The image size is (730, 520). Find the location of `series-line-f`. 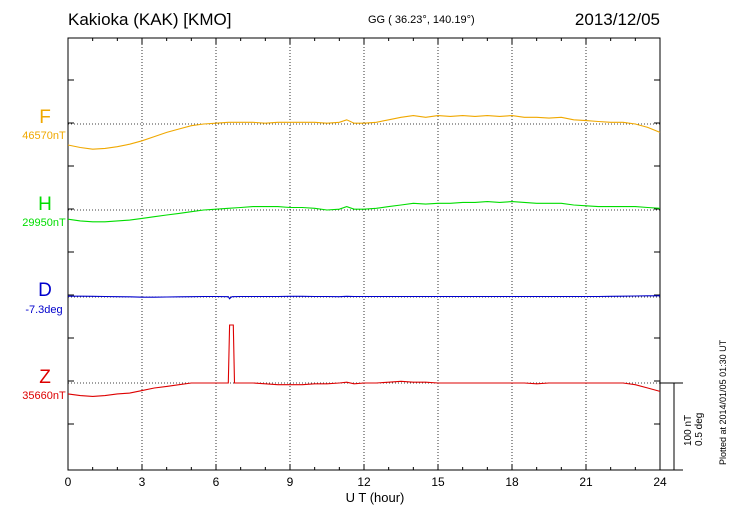

series-line-f is located at coordinates (364, 132).